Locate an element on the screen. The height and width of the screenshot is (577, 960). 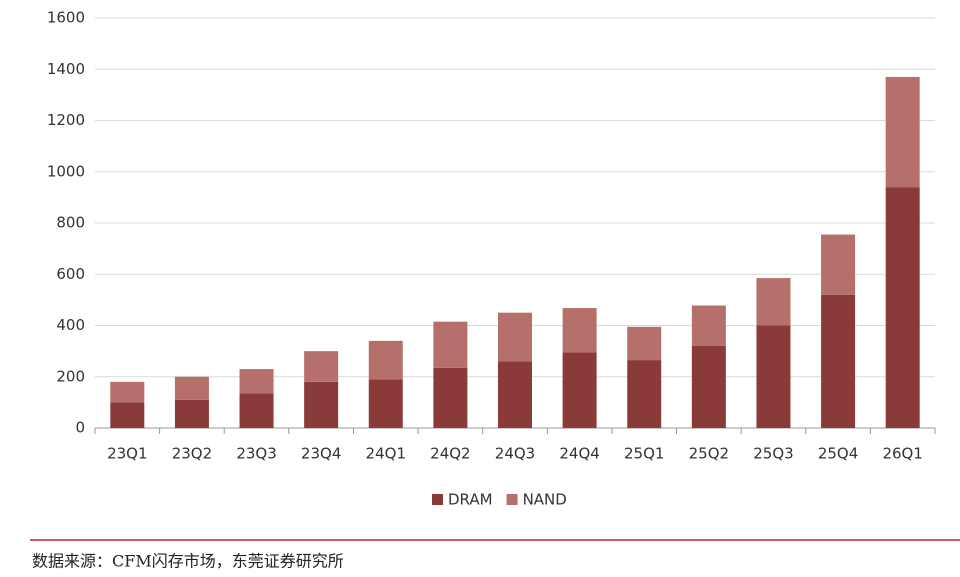
x-tick-label: 25Q4 is located at coordinates (838, 454).